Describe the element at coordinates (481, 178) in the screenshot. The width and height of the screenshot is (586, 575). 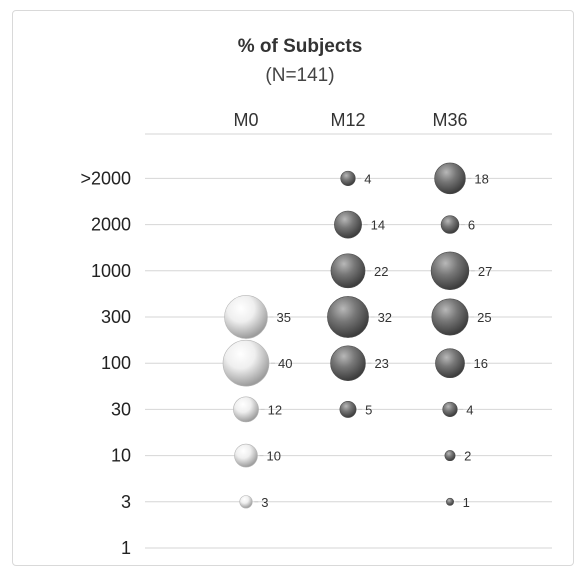
I see `data-label: 18` at that location.